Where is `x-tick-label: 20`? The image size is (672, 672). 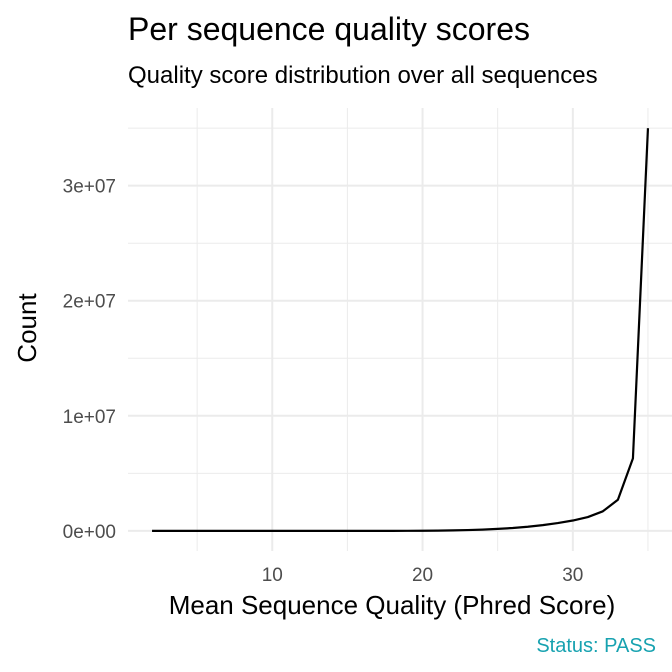 x-tick-label: 20 is located at coordinates (422, 575).